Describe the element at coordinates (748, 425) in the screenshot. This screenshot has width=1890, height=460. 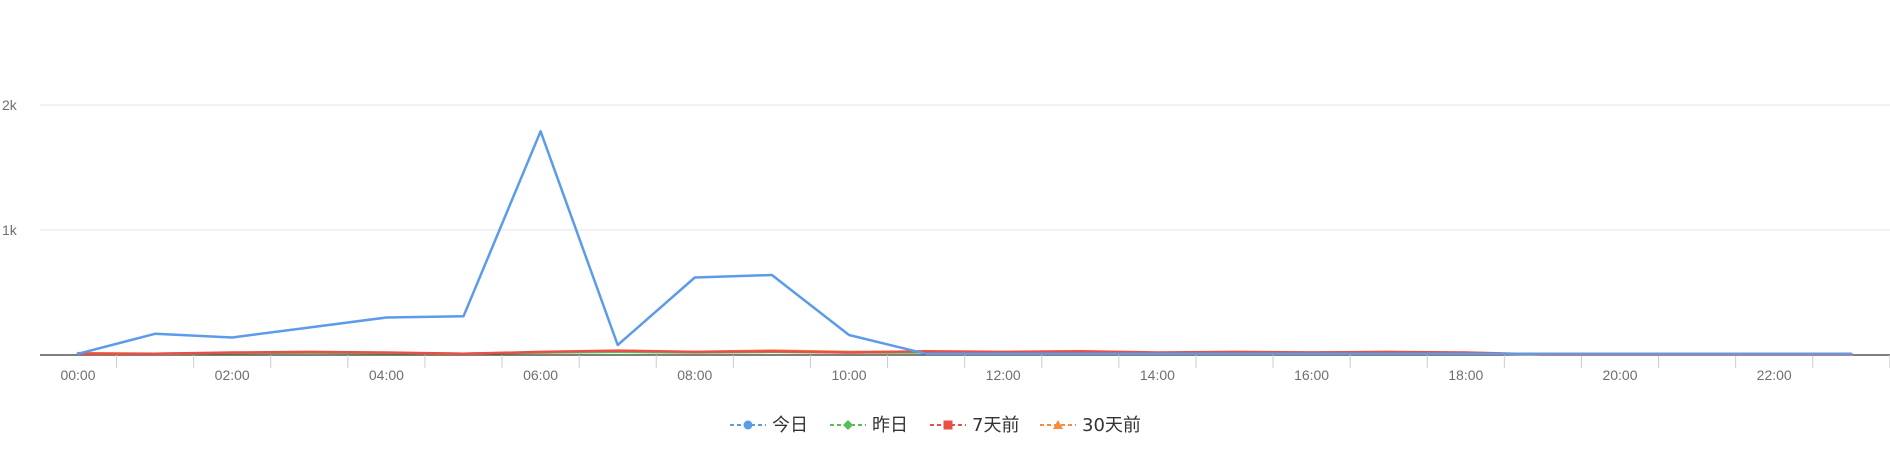
I see `legend-marker-circle` at that location.